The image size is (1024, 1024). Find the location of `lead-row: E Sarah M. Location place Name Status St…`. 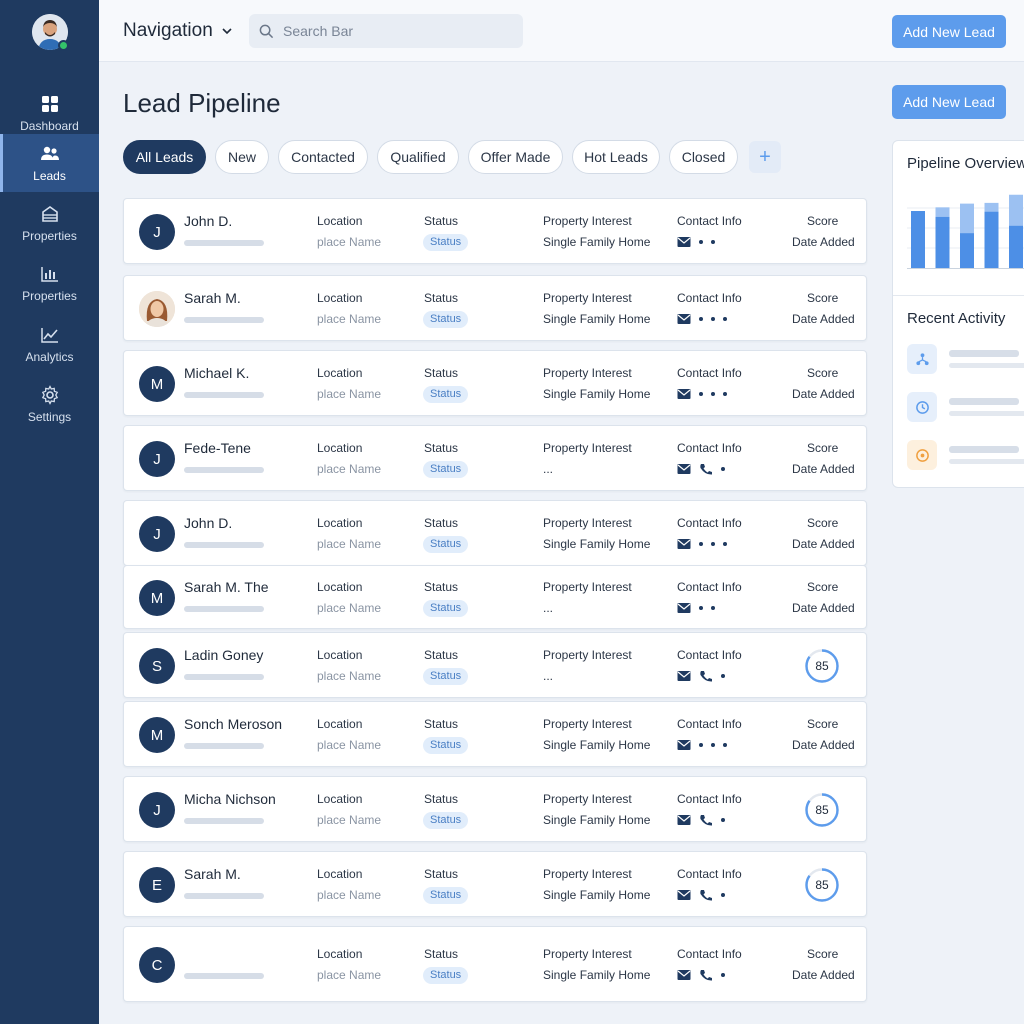

lead-row: E Sarah M. Location place Name Status St… is located at coordinates (495, 884).